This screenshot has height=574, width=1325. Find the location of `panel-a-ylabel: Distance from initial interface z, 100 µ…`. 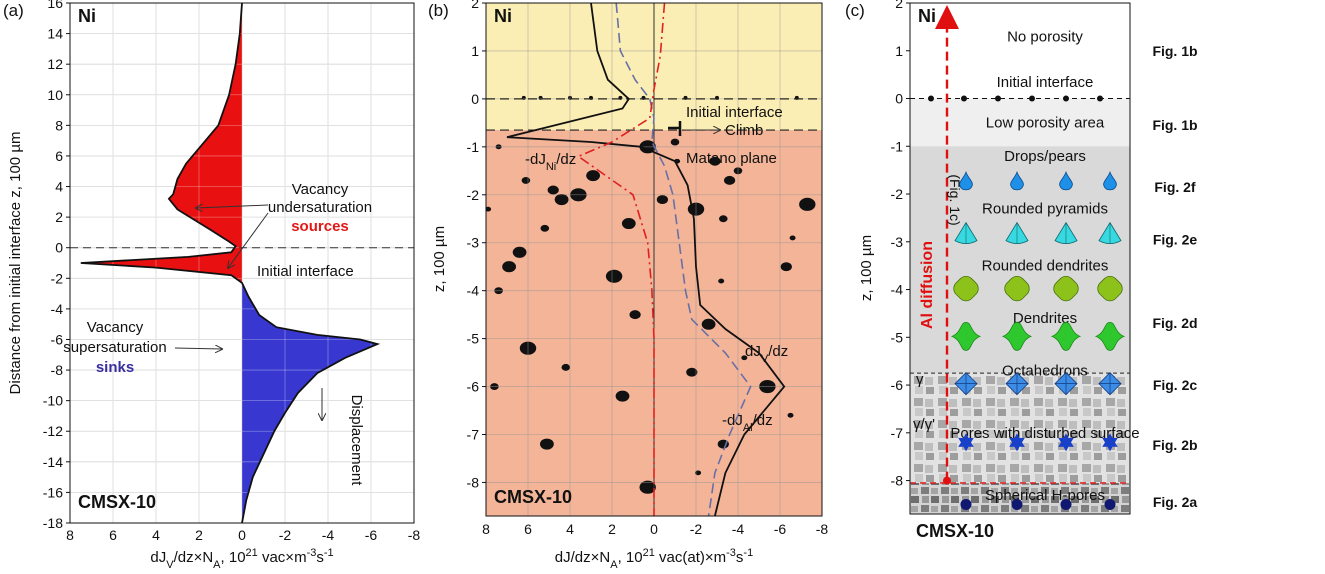

panel-a-ylabel: Distance from initial interface z, 100 µ… is located at coordinates (15, 263).